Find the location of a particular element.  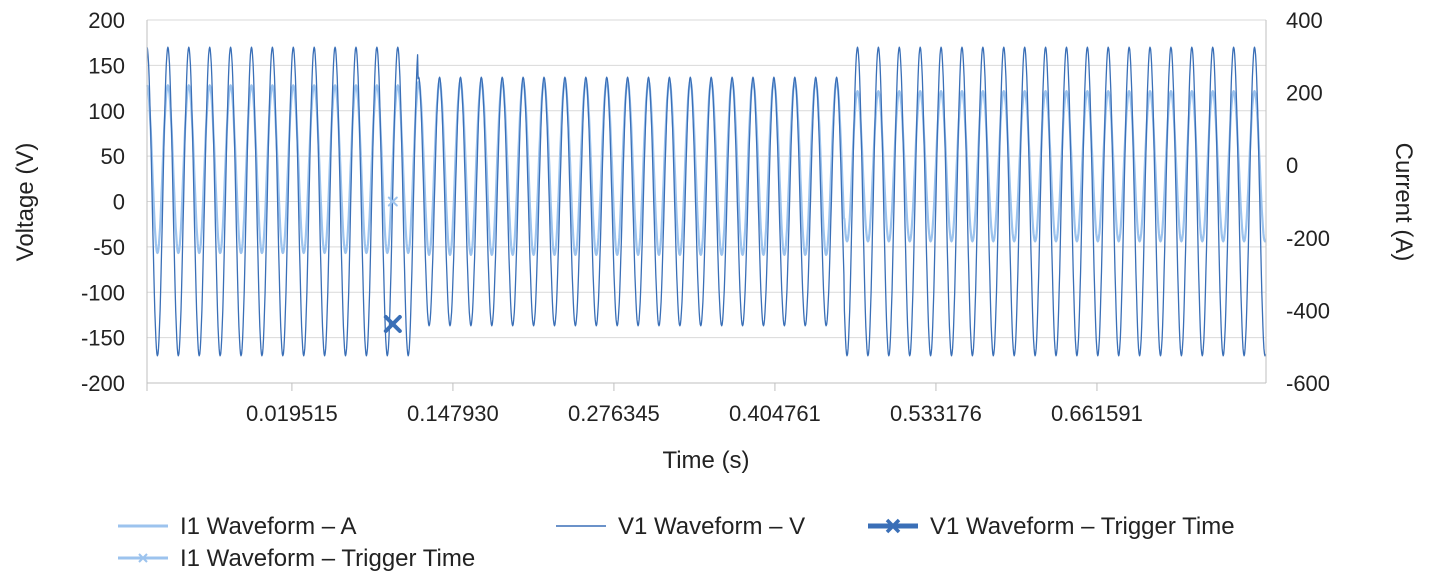

y-tick-label: 150 is located at coordinates (106, 65).